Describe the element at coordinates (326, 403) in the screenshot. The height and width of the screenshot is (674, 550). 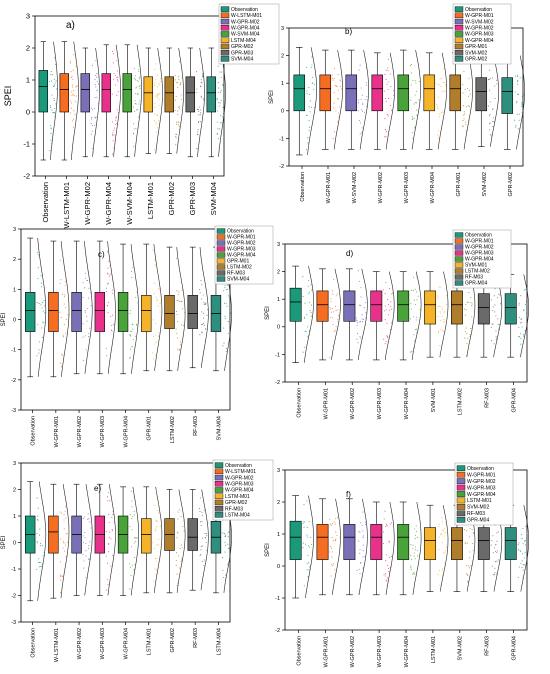
I see `x-tick-label: W-GPR-M01` at that location.